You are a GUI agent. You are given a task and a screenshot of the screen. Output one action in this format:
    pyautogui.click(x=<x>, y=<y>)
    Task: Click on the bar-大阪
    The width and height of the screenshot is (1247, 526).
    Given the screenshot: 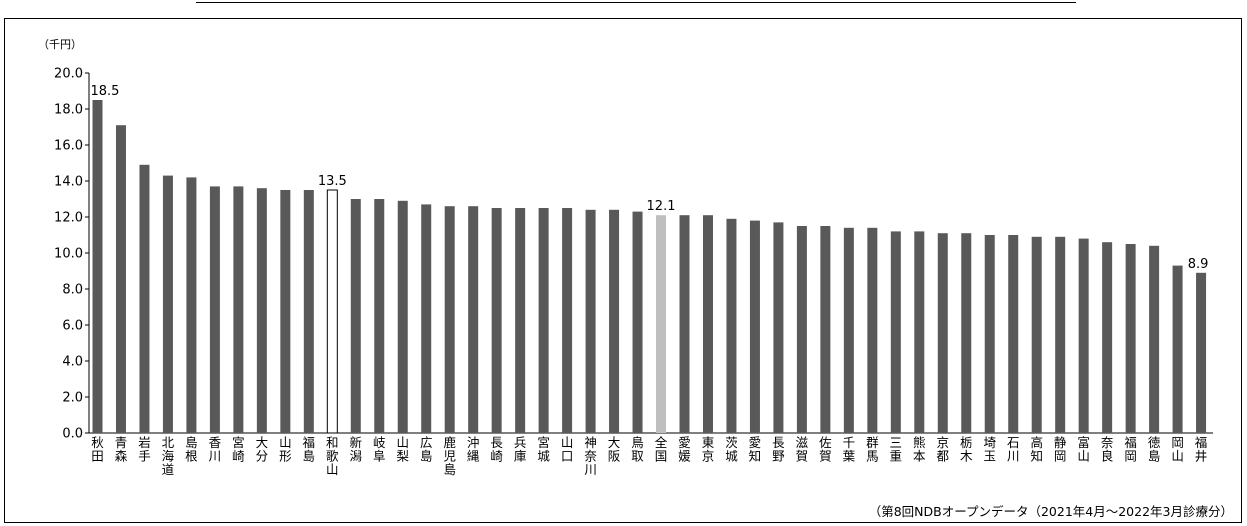 What is the action you would take?
    pyautogui.click(x=614, y=321)
    